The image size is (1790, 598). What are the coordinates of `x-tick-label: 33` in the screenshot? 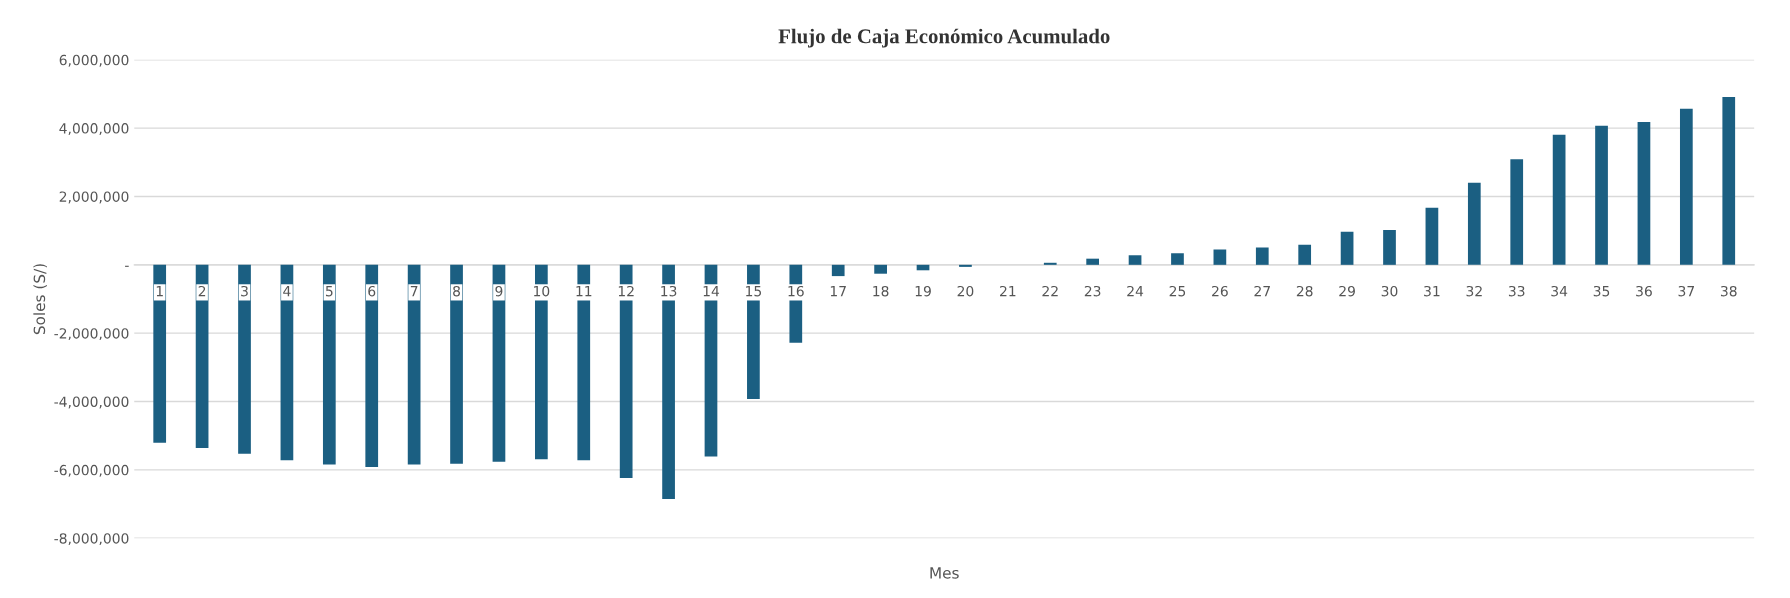 It's located at (1516, 291).